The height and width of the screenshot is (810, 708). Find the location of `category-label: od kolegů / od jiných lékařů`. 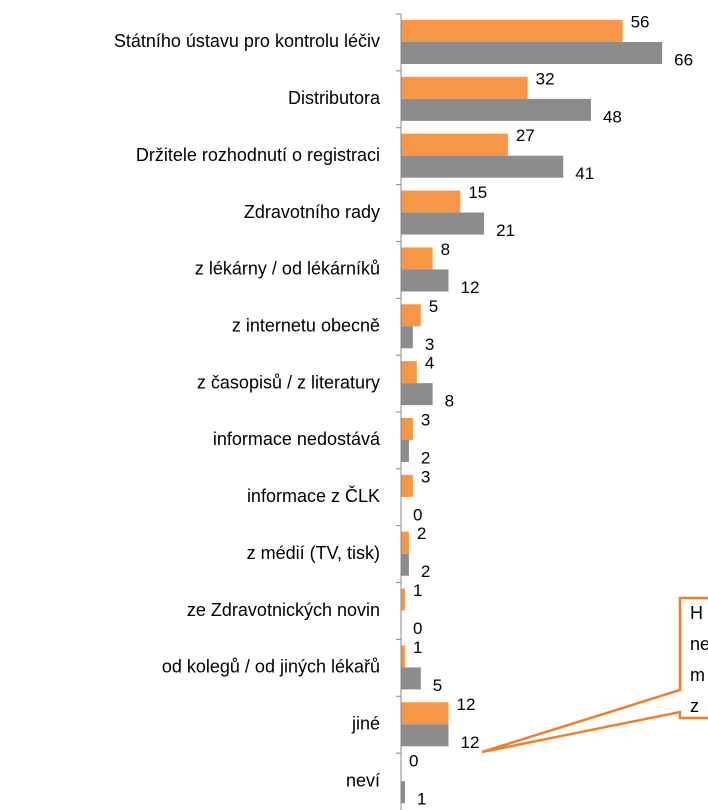

category-label: od kolegů / od jiných lékařů is located at coordinates (271, 667).